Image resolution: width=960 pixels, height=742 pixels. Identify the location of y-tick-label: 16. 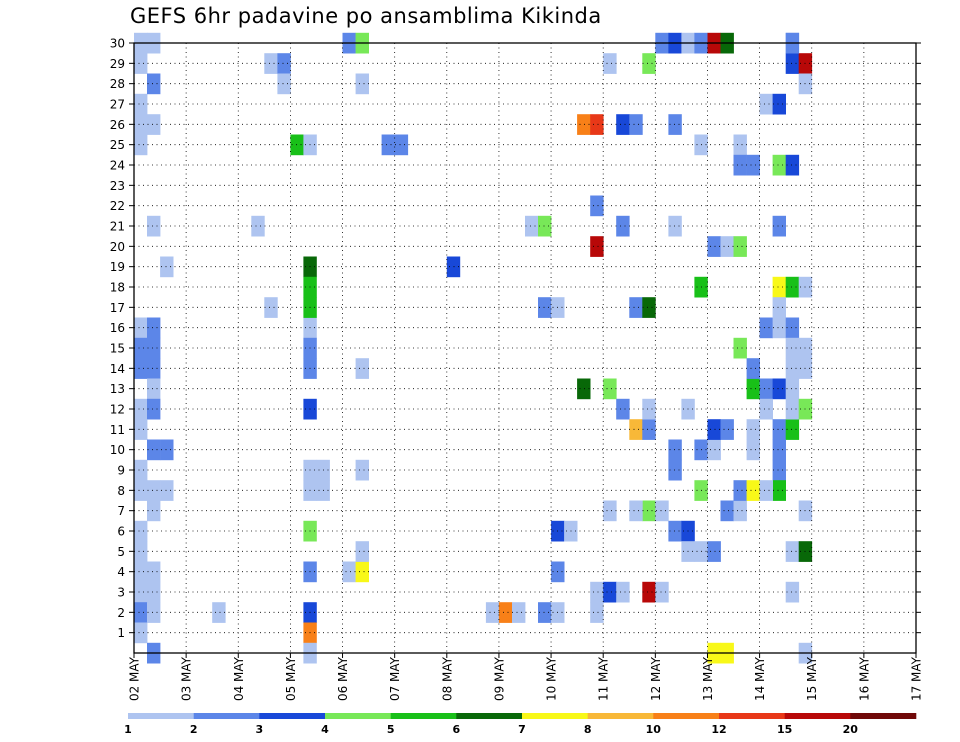
(117, 328).